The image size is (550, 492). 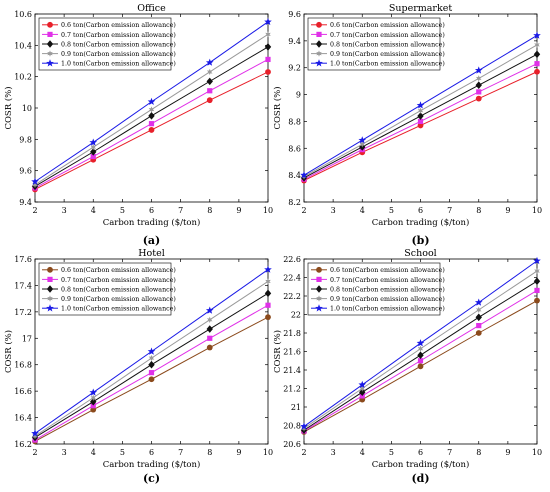 What do you see at coordinates (23, 391) in the screenshot?
I see `y-tick-label: 16.6` at bounding box center [23, 391].